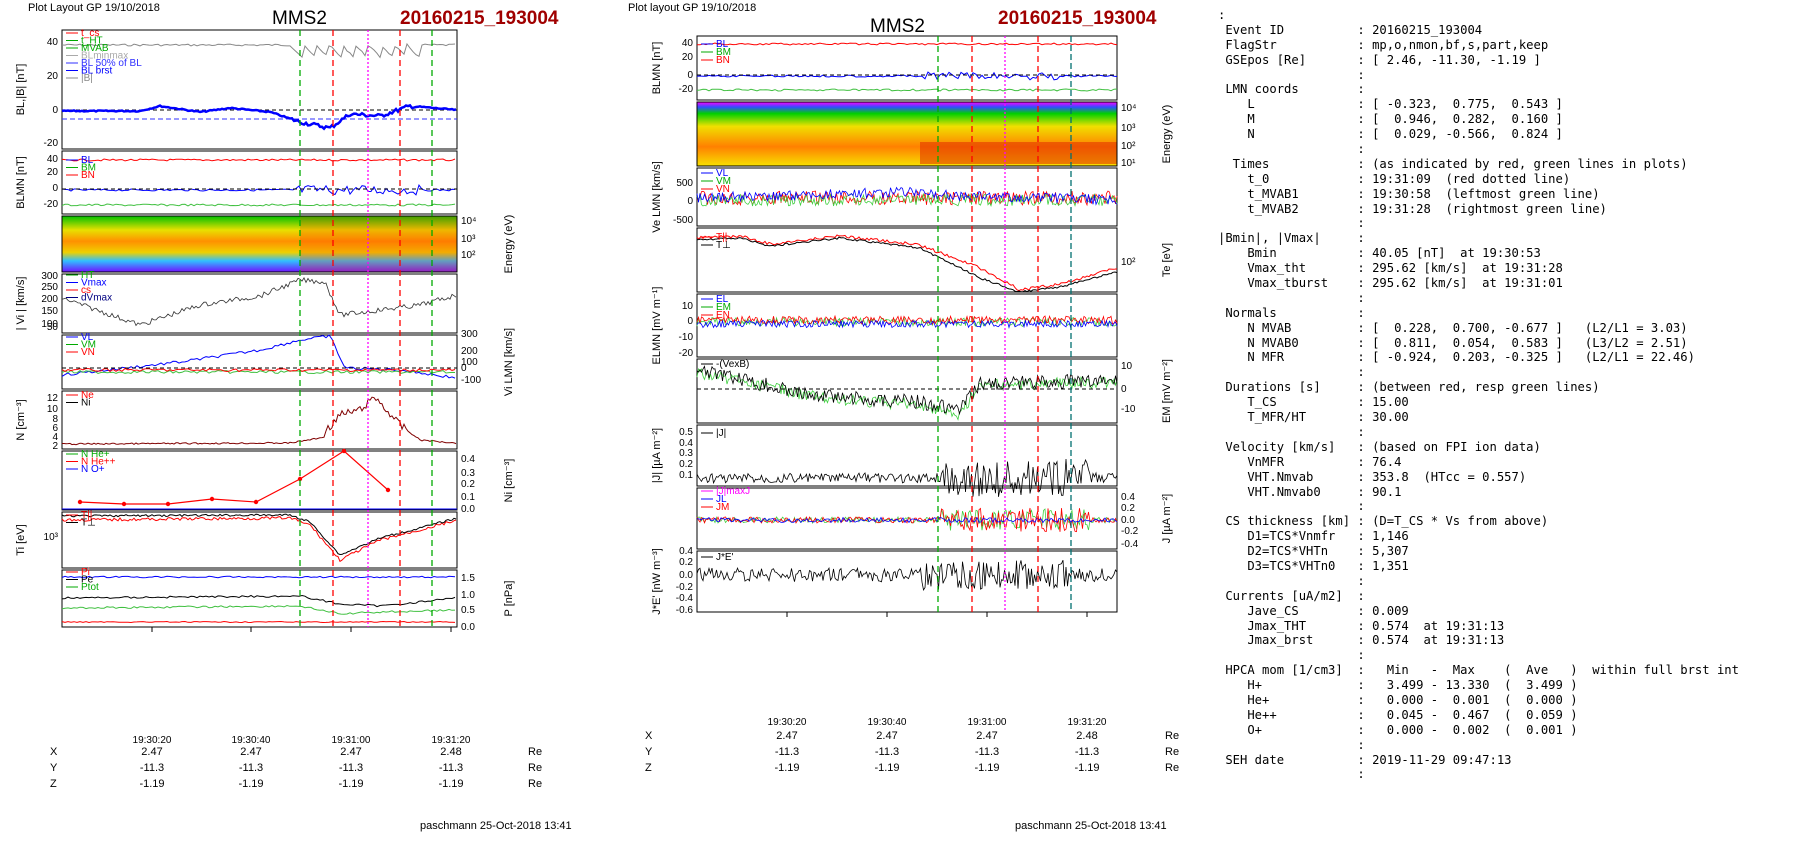  Describe the element at coordinates (721, 237) in the screenshot. I see `legend-label: T||` at that location.